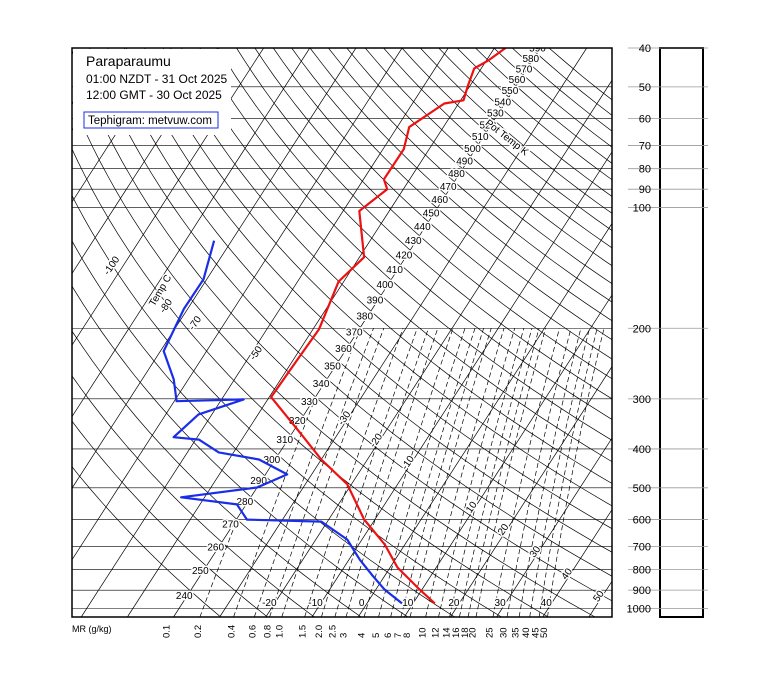 This screenshot has height=690, width=760. I want to click on mixing-ratio-label: 30, so click(504, 632).